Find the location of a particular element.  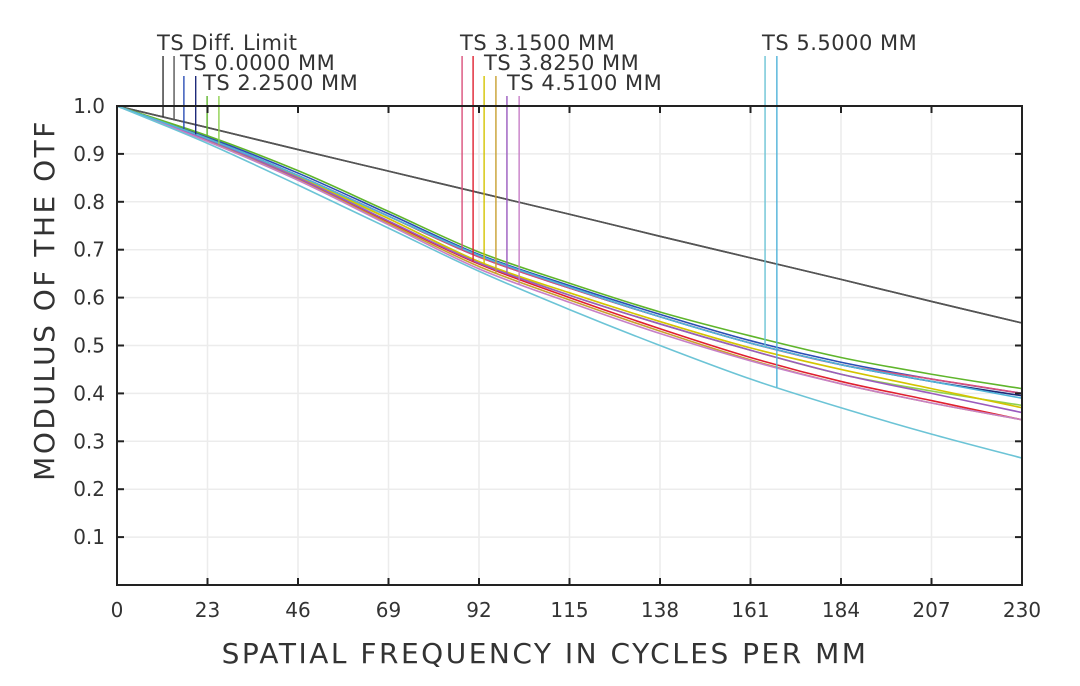

x-tick-label: 46 is located at coordinates (297, 610).